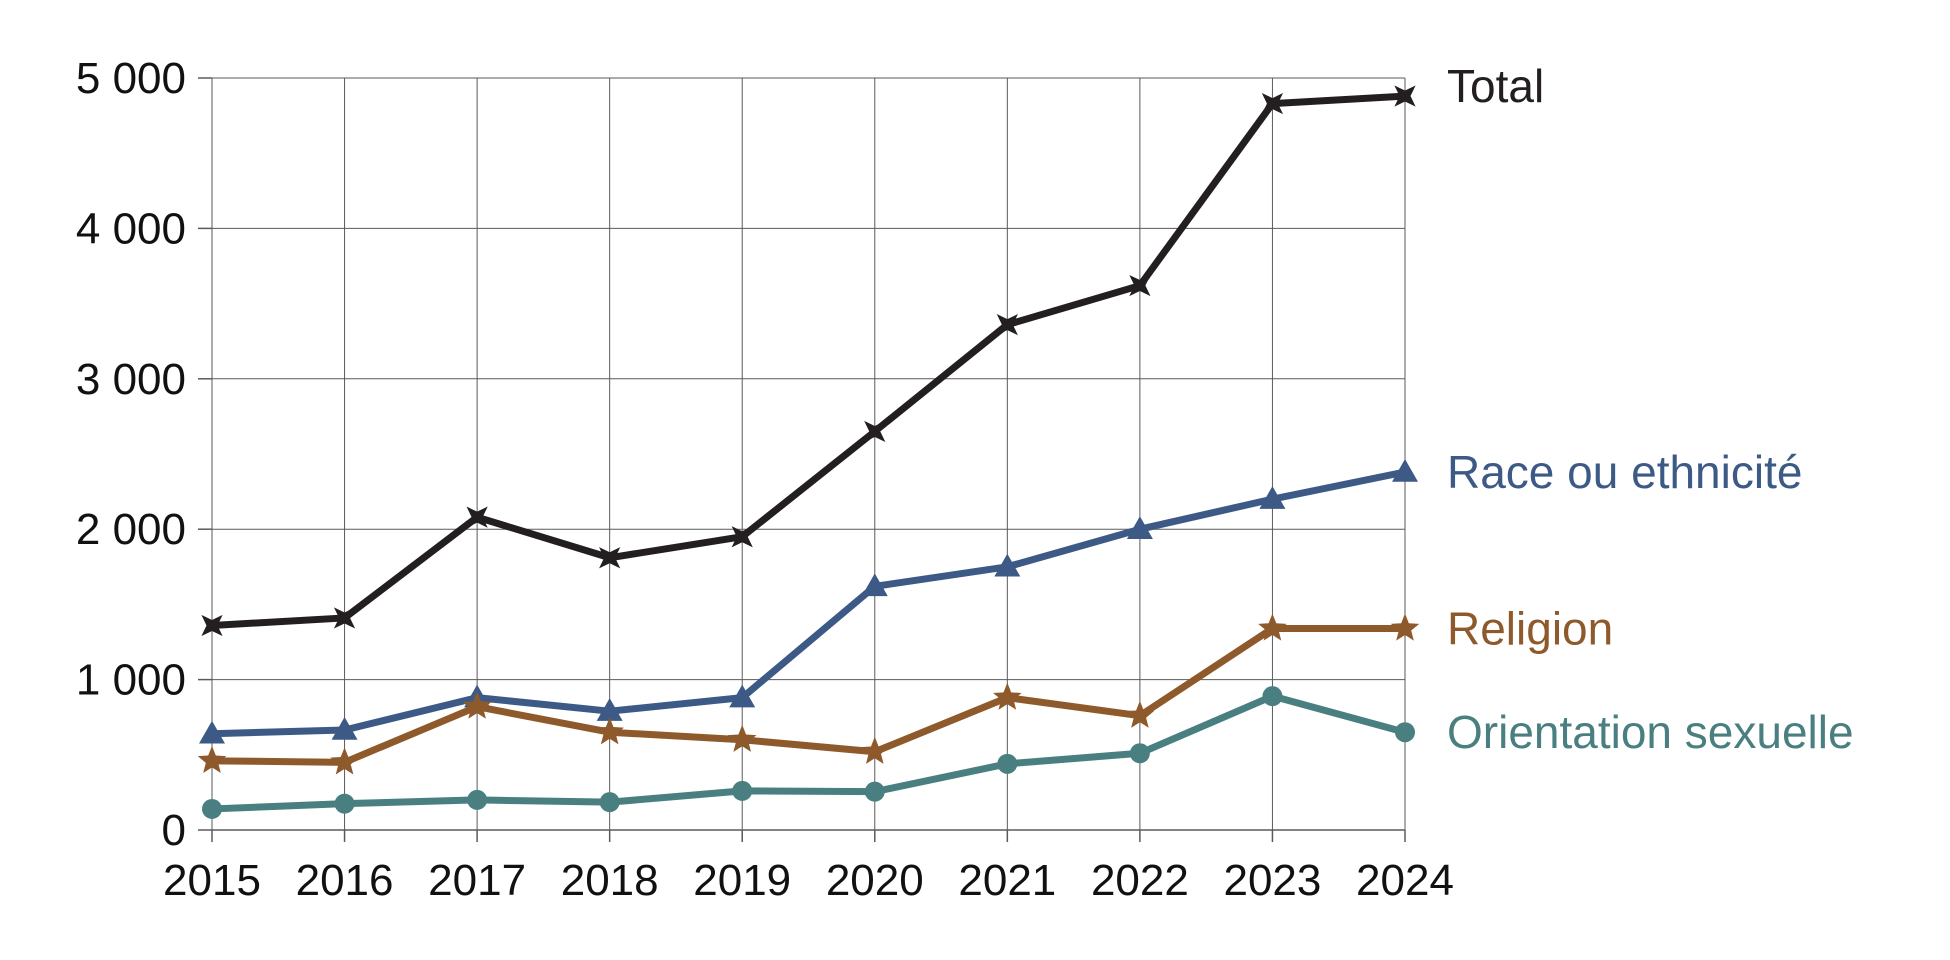  I want to click on x-tick-label: 2021, so click(1007, 880).